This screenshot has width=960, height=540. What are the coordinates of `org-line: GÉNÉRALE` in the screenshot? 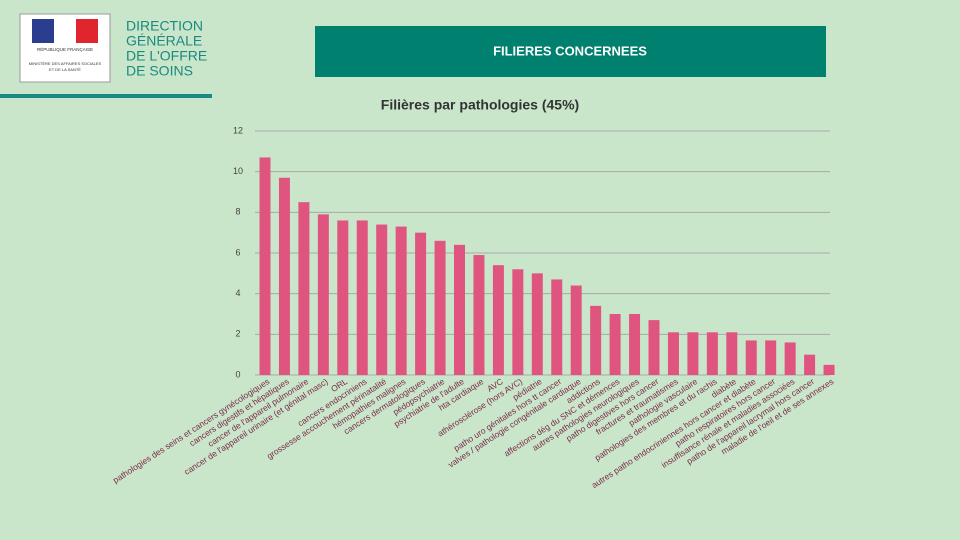 It's located at (164, 41).